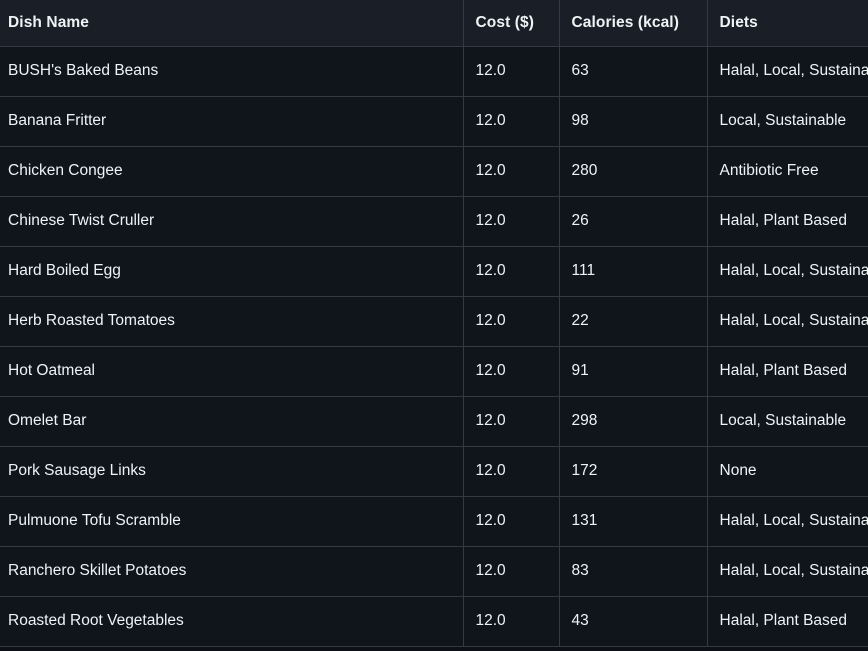 The height and width of the screenshot is (651, 868). I want to click on column-header-calories: Calories (kcal), so click(633, 23).